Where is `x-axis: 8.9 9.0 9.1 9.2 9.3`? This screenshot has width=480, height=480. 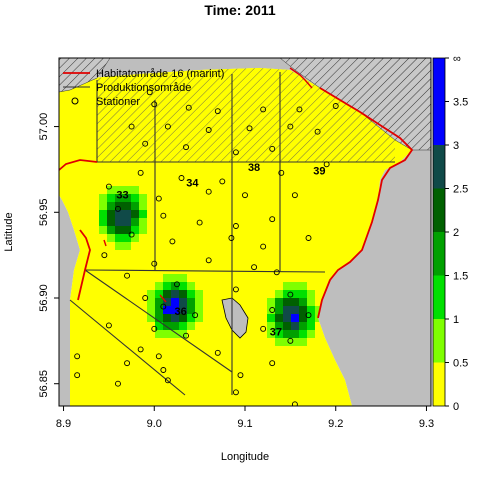
x-axis: 8.9 9.0 9.1 9.2 9.3 is located at coordinates (245, 418).